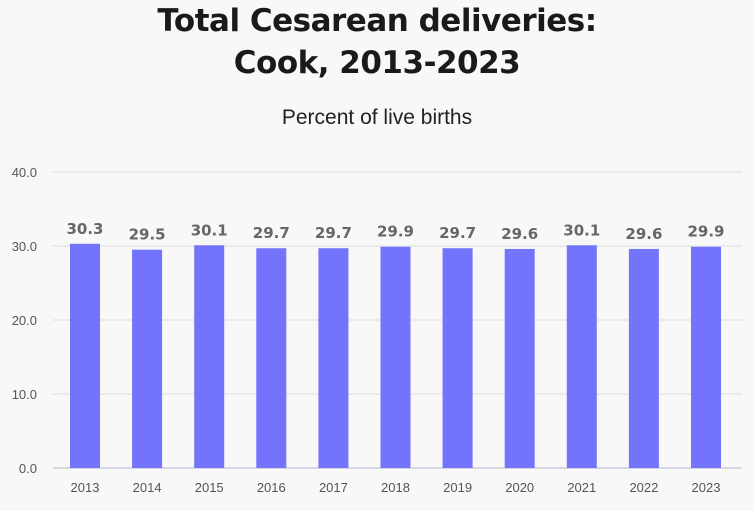 This screenshot has height=511, width=754. What do you see at coordinates (581, 356) in the screenshot?
I see `bar-2021` at bounding box center [581, 356].